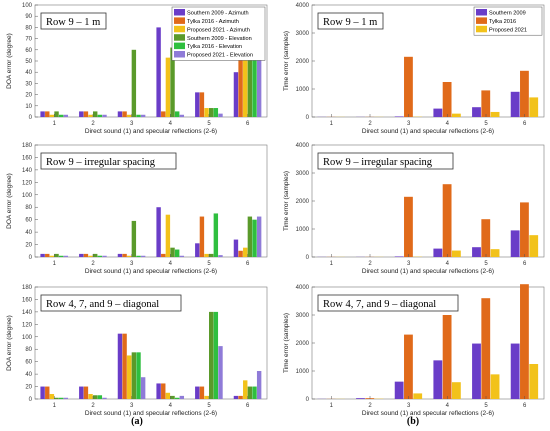 Image resolution: width=550 pixels, height=431 pixels. I want to click on panel-title: Row 9 – irregular spacing, so click(378, 162).